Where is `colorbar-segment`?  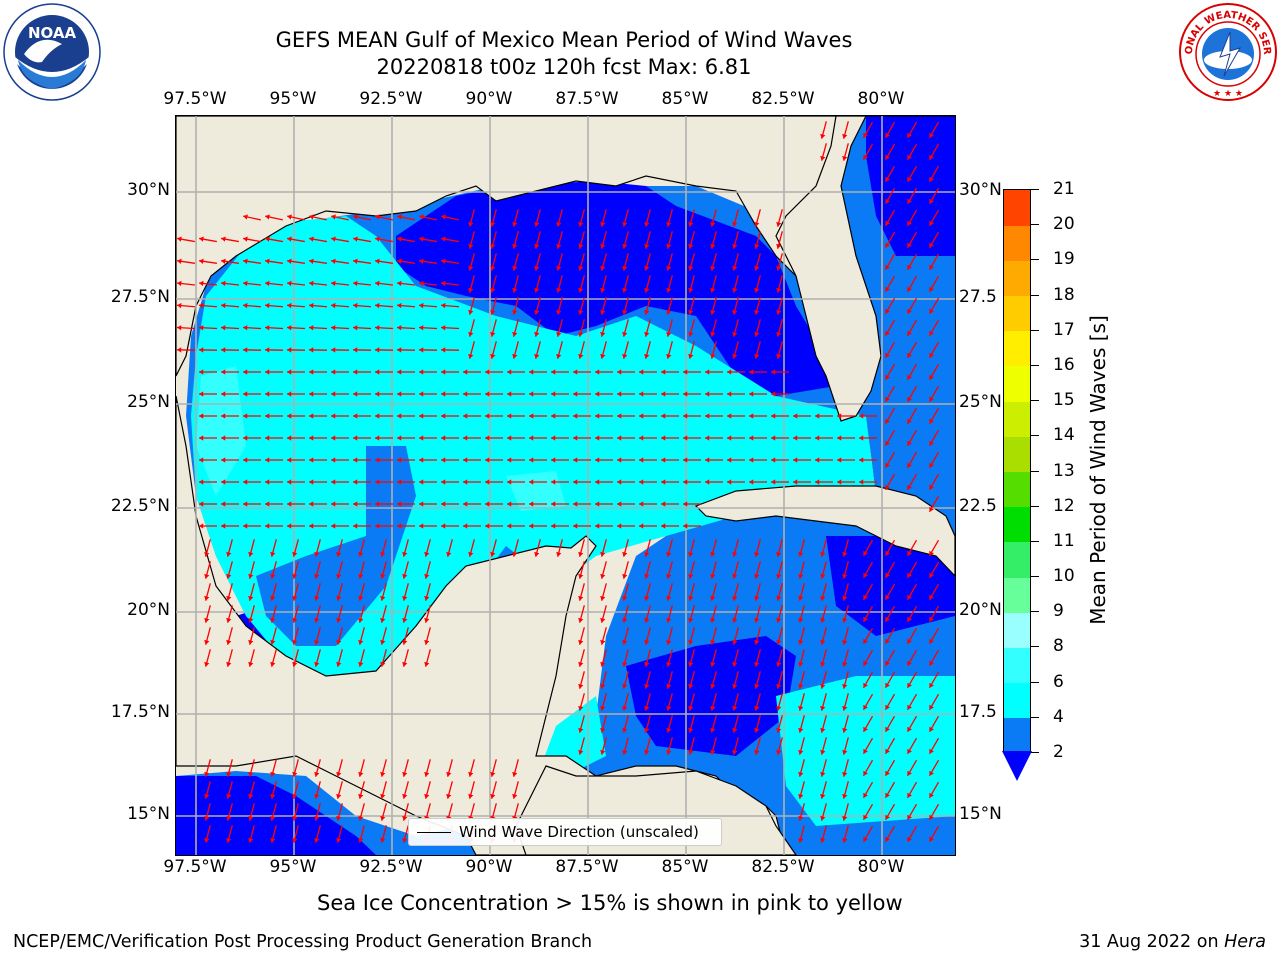
colorbar-segment is located at coordinates (1017, 595).